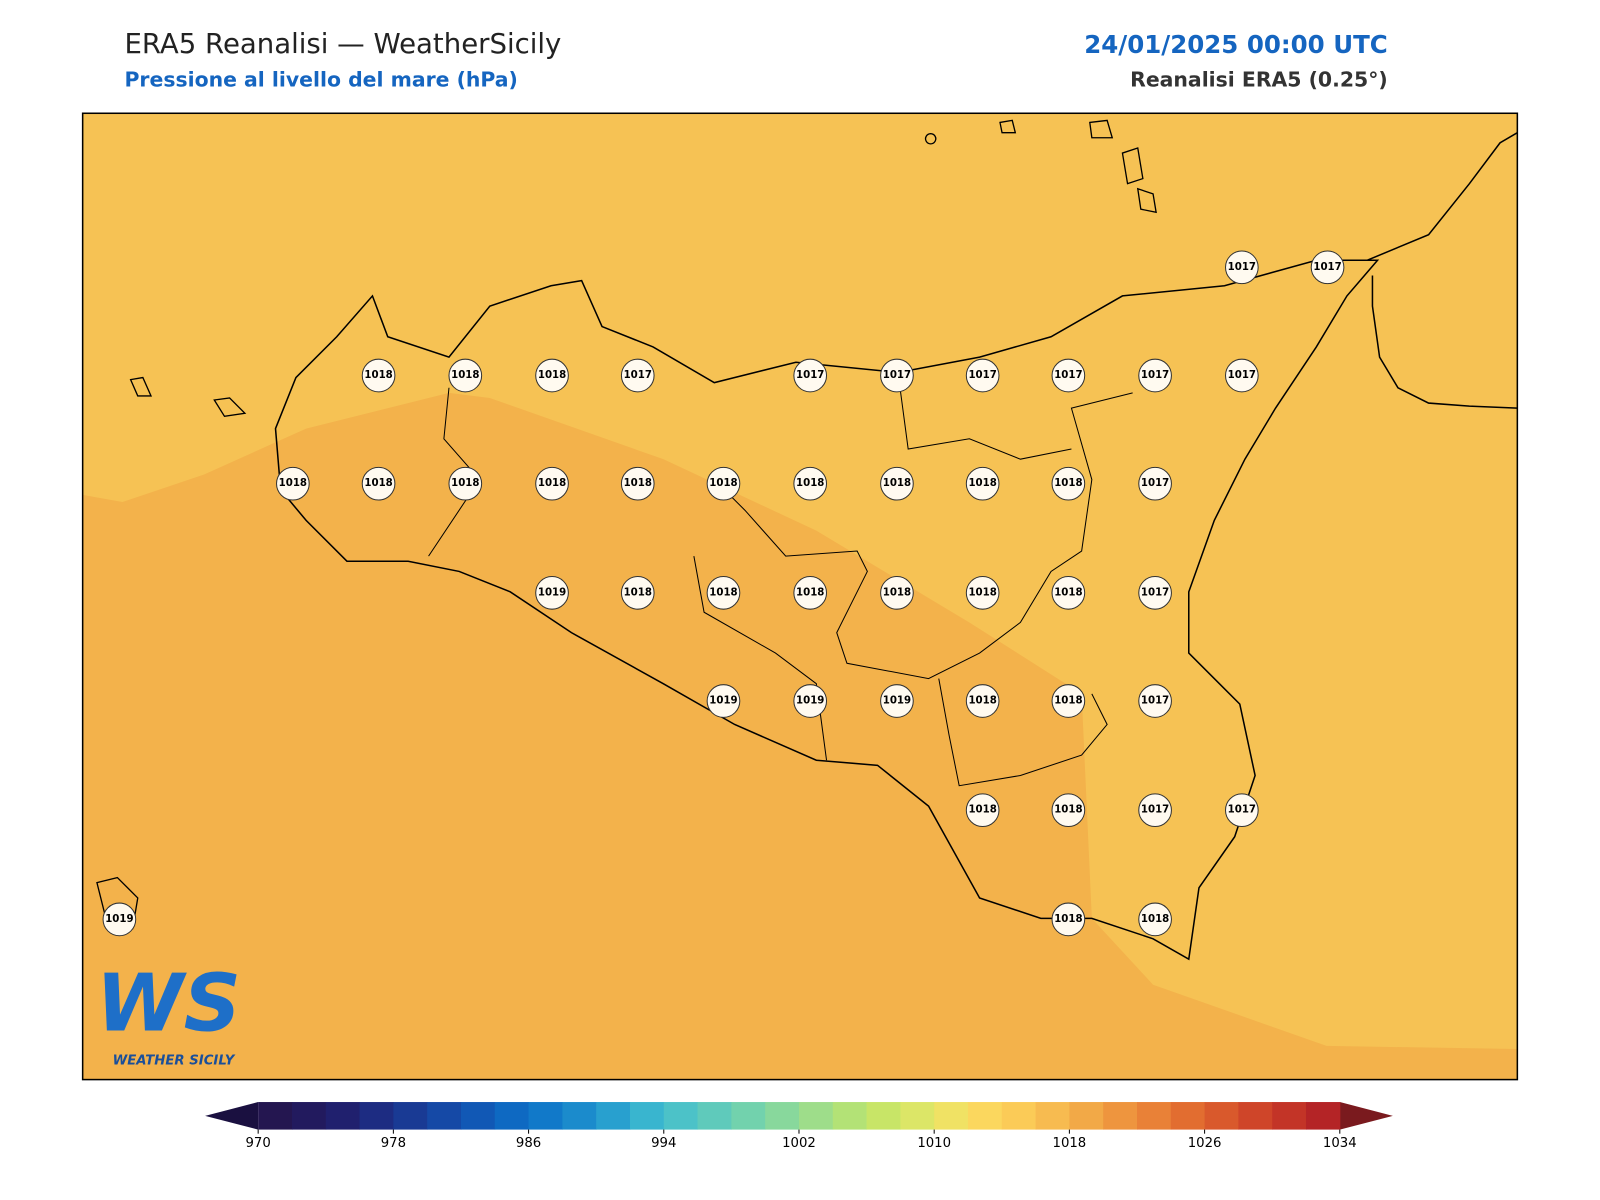 This screenshot has width=1600, height=1200. Describe the element at coordinates (663, 1143) in the screenshot. I see `colorbar-tick-label: 994` at that location.